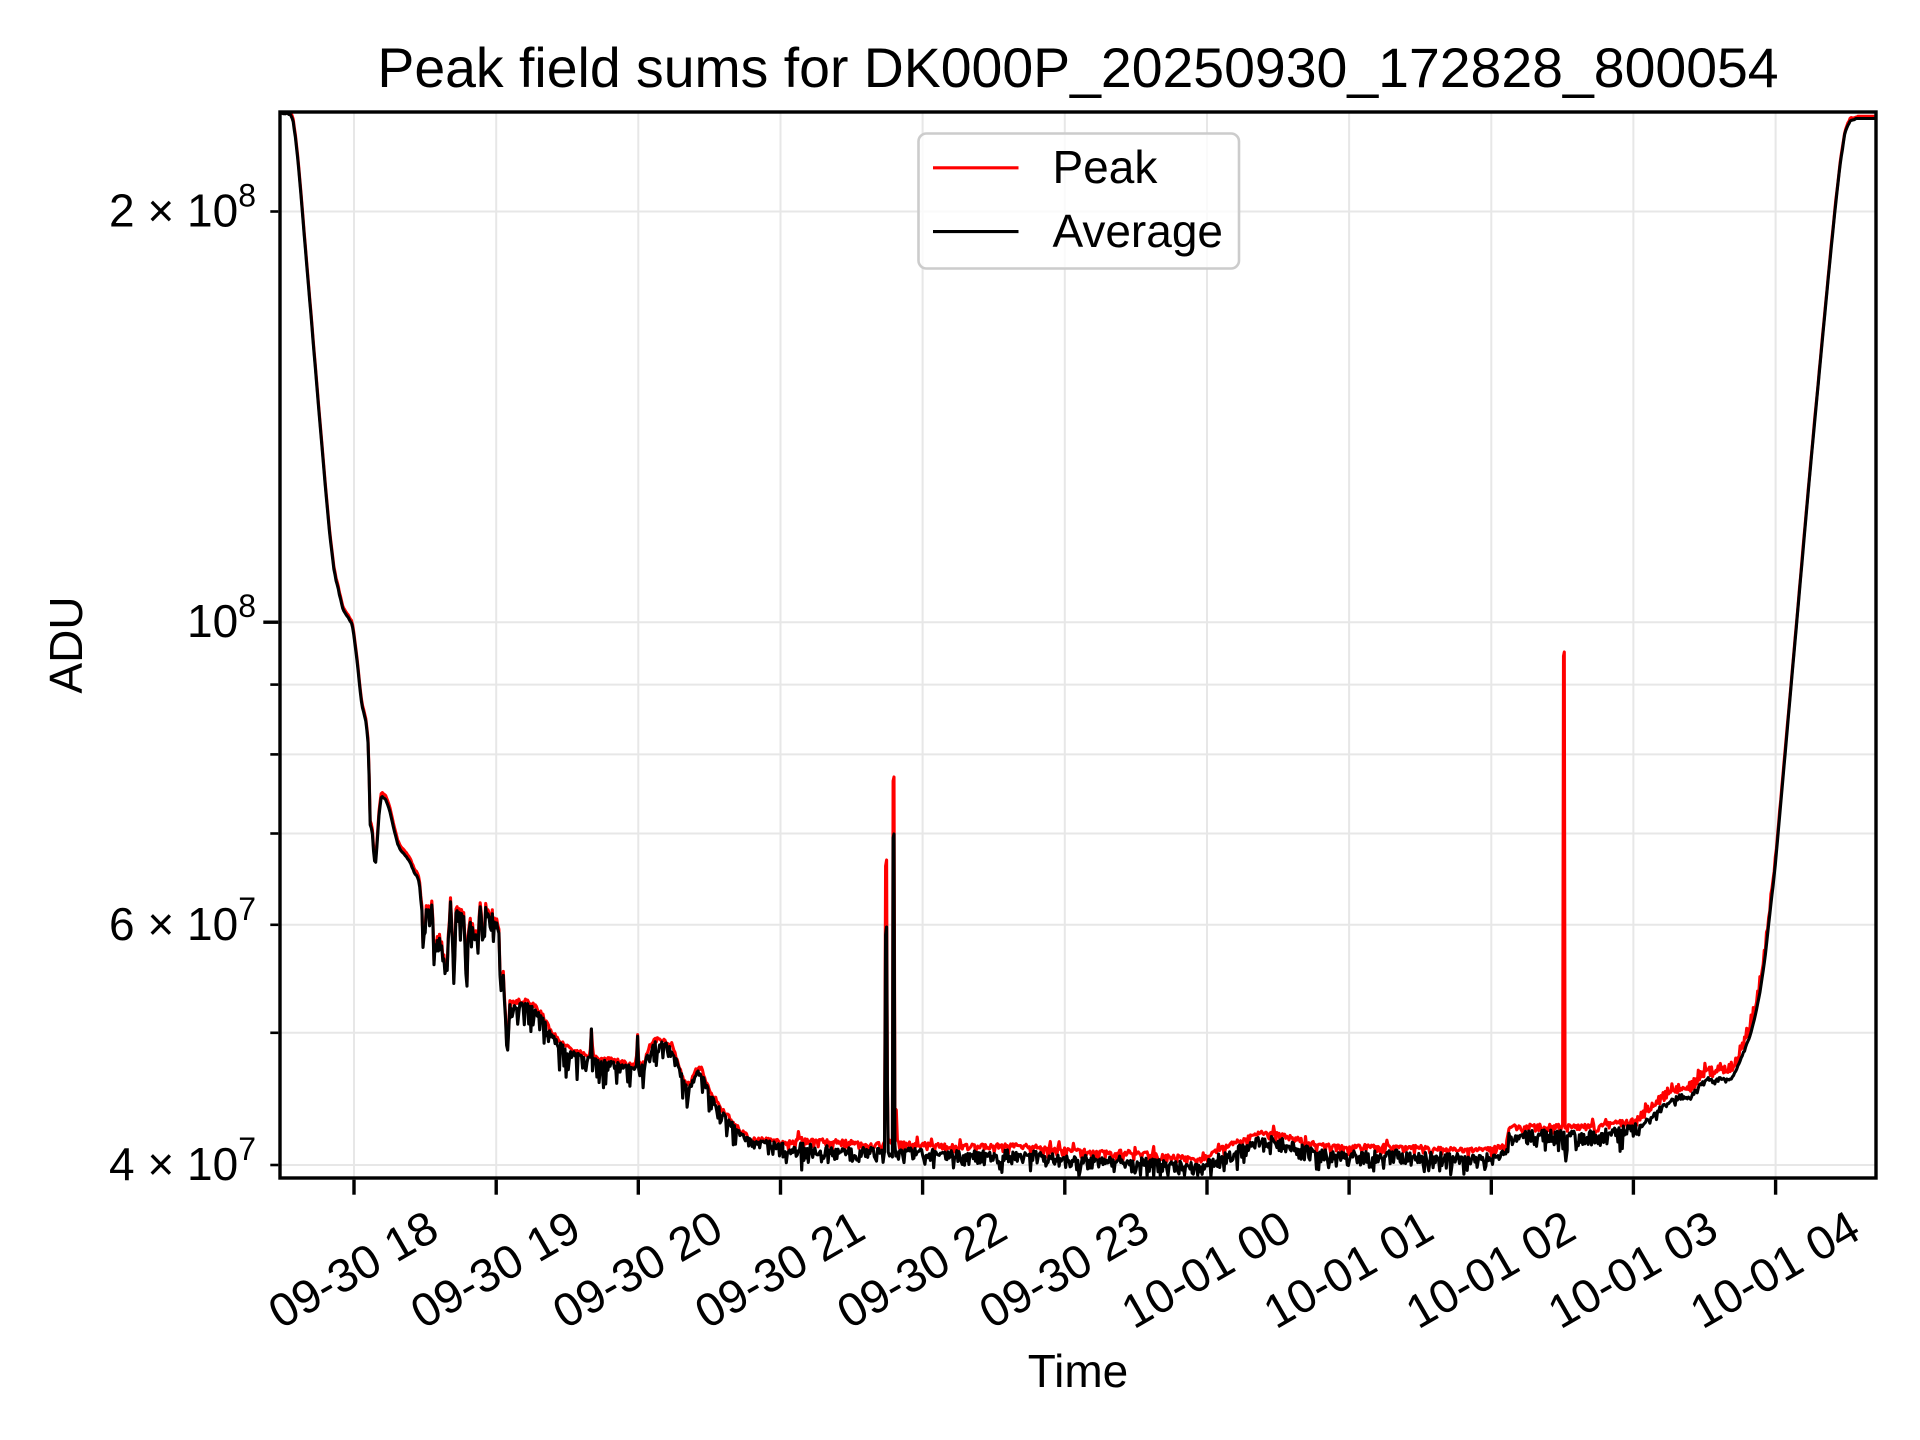 The height and width of the screenshot is (1440, 1920). I want to click on svg-text: 2 × 10⁸, so click(182, 207).